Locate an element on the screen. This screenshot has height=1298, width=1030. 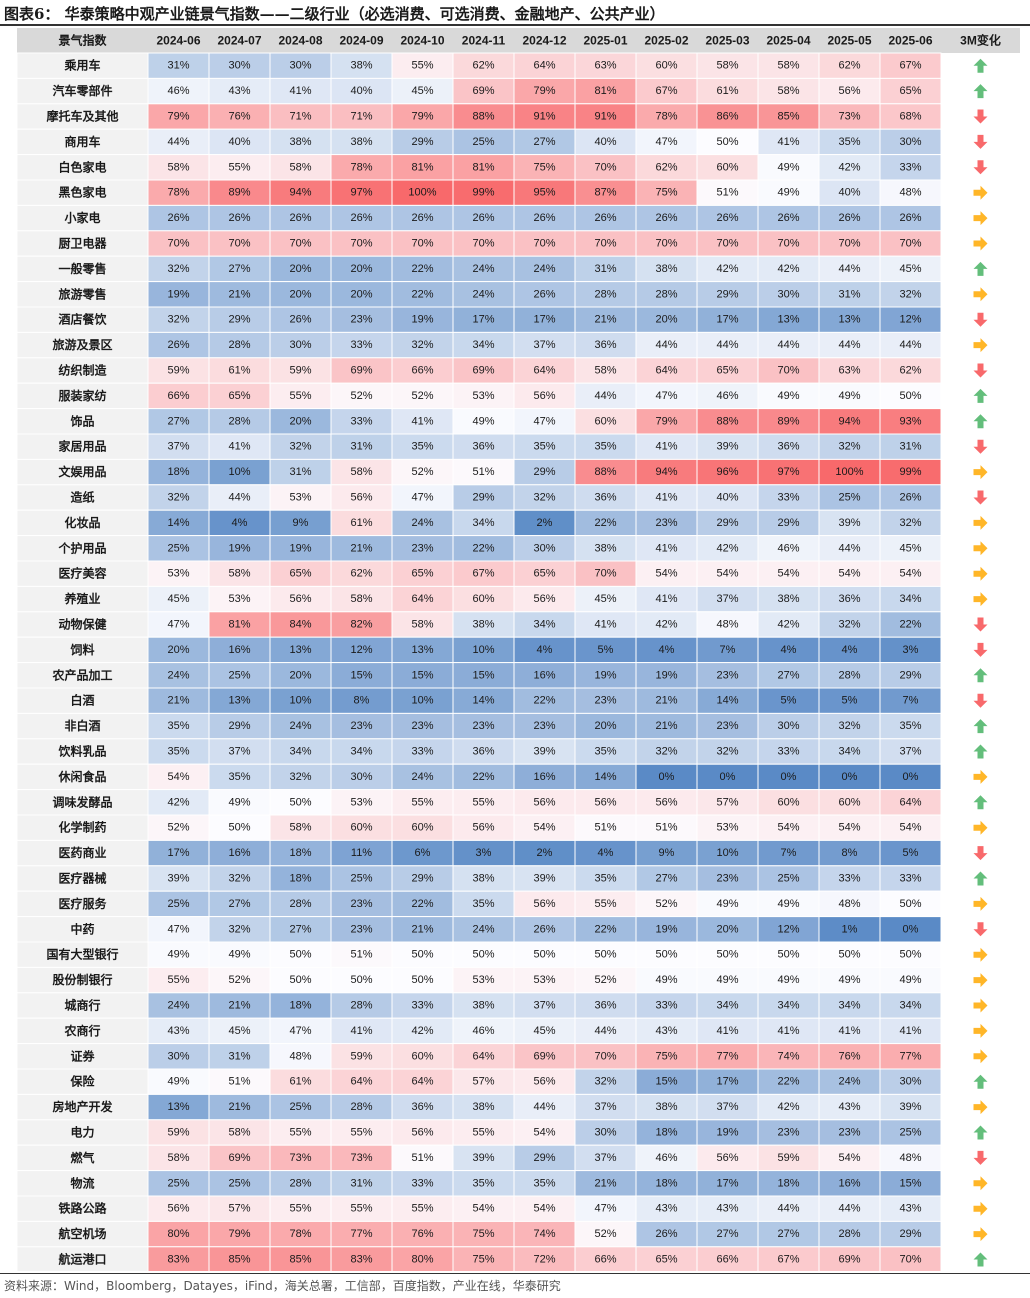
column-header: 2024-06 is located at coordinates (178, 41).